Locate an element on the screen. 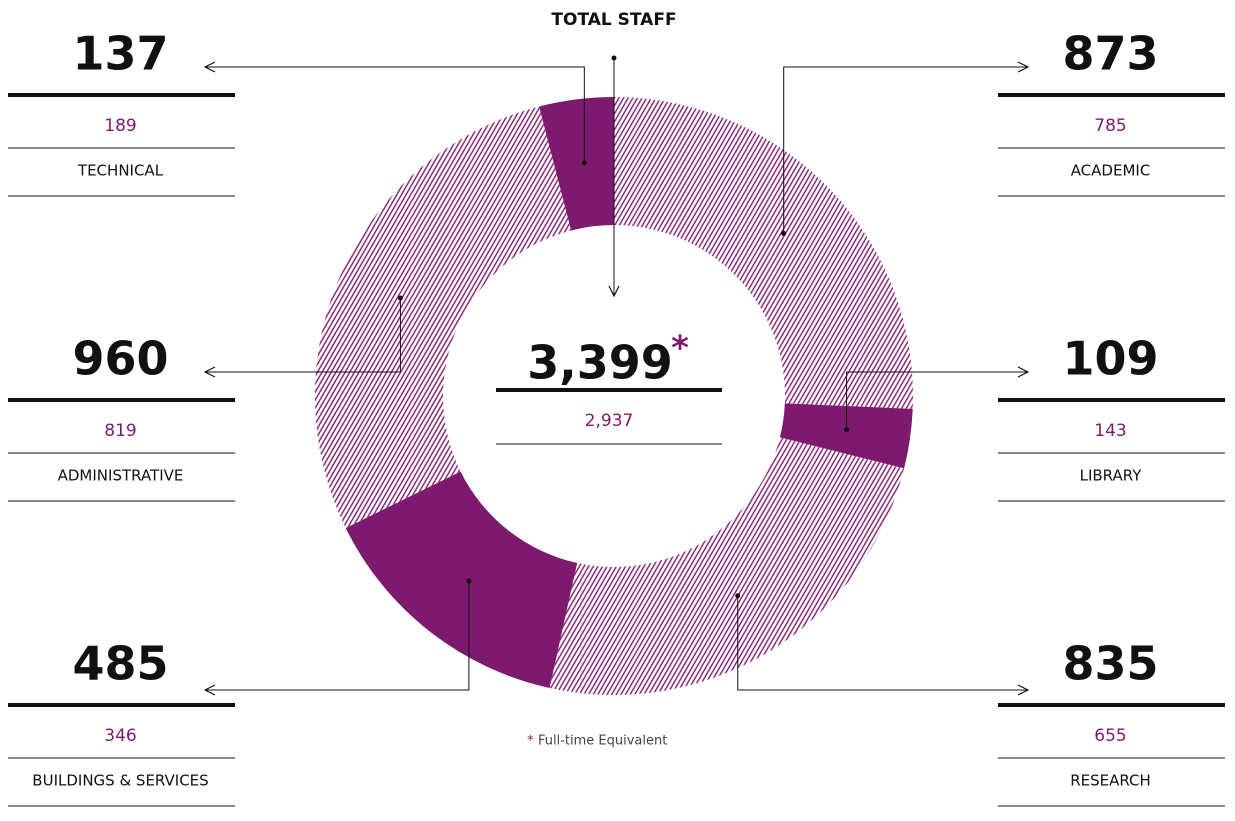 This screenshot has width=1235, height=821. category-value: 109 is located at coordinates (1110, 359).